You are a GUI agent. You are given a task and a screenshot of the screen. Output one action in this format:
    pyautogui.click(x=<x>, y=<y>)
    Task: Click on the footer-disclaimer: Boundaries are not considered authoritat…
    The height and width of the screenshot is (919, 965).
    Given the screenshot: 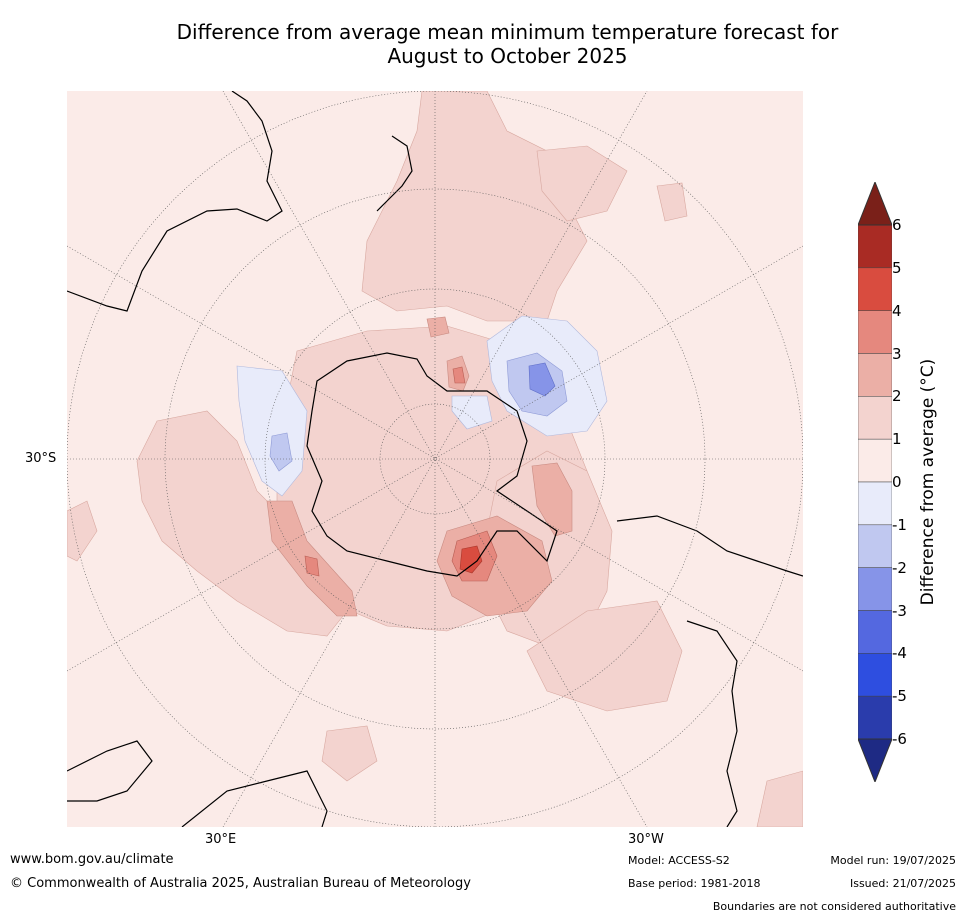 What is the action you would take?
    pyautogui.click(x=834, y=906)
    